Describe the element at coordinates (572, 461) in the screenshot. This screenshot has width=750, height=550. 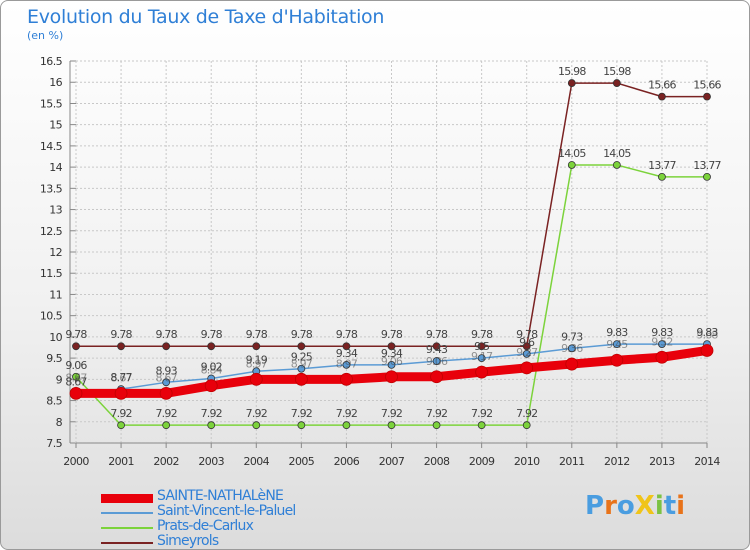
I see `x-tick-label: 2011` at that location.